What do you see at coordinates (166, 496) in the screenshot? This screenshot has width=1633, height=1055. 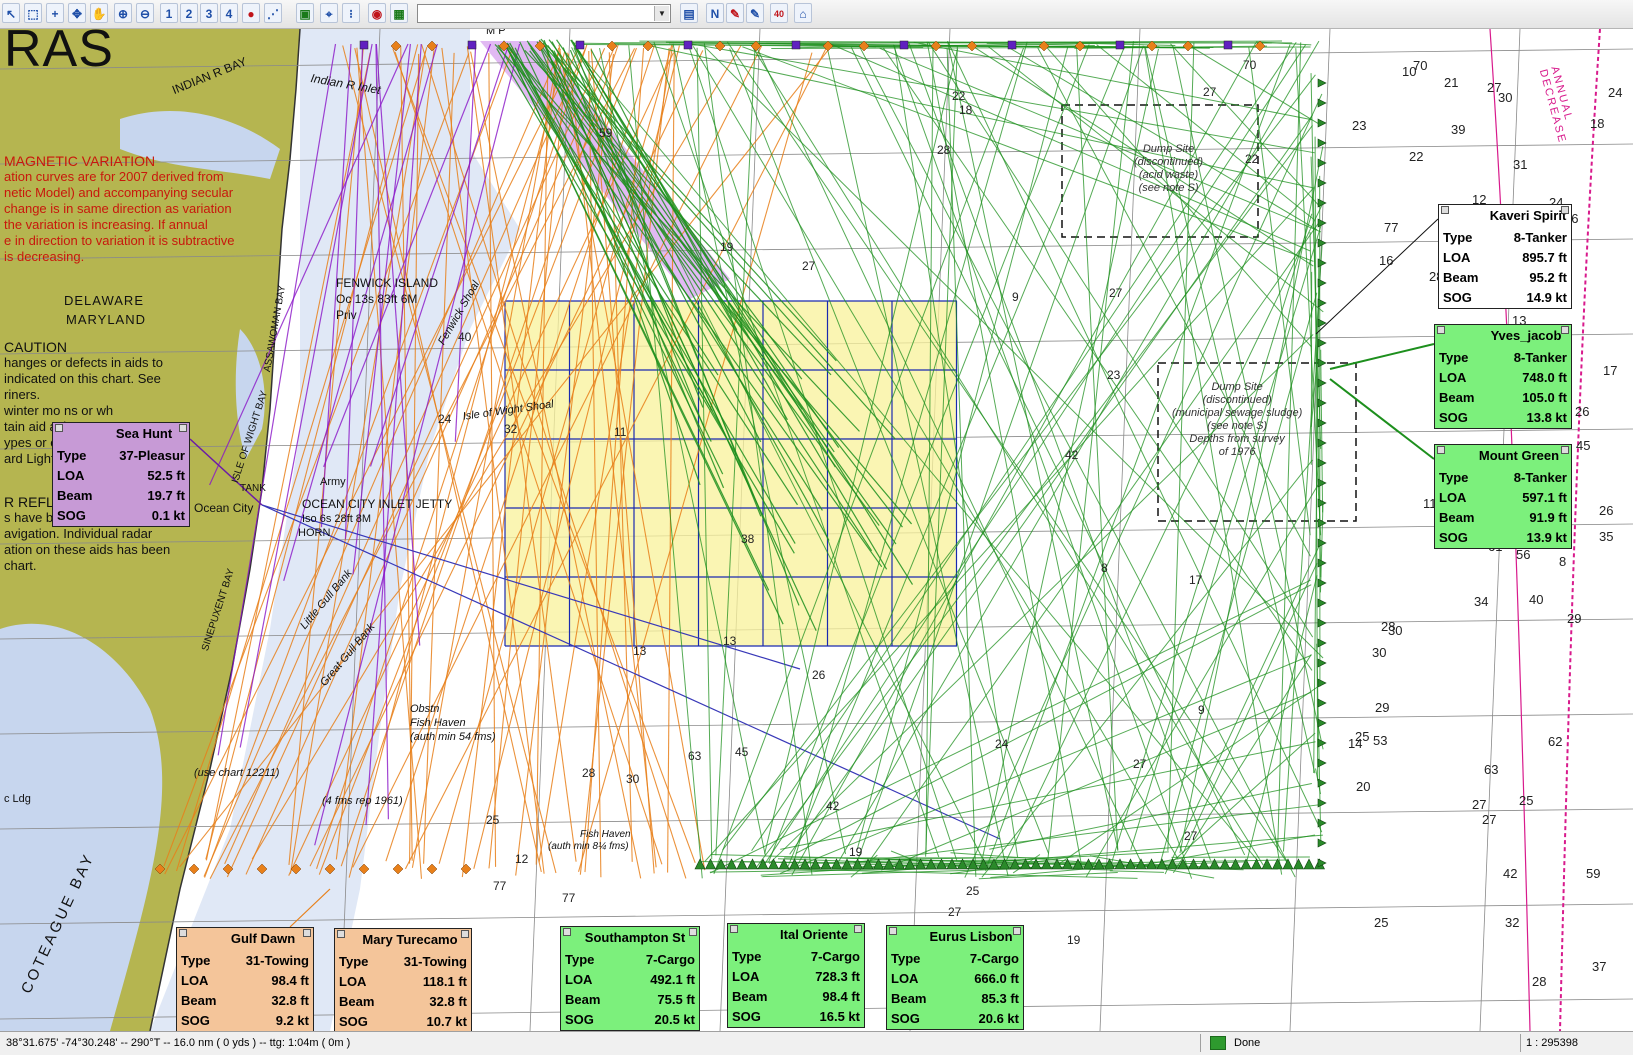 I see `beam-value: 19.7 ft` at bounding box center [166, 496].